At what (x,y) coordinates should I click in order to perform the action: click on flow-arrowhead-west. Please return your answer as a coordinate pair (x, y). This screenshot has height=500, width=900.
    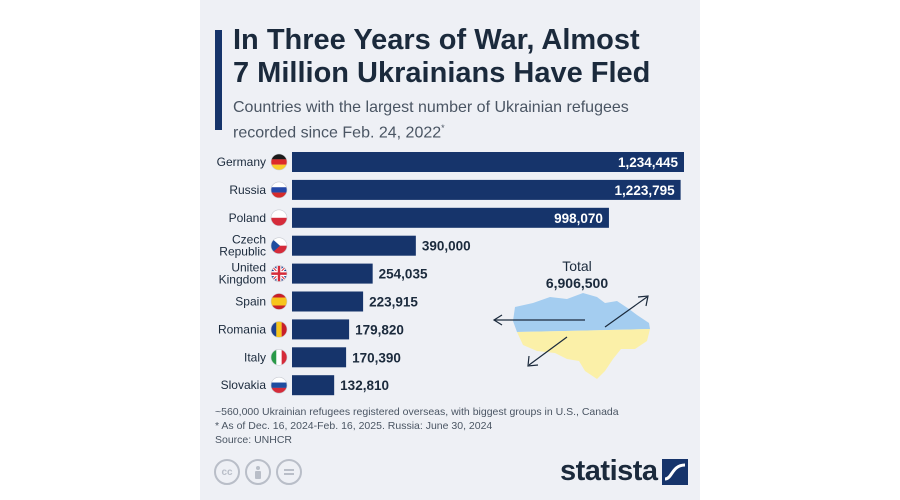
    Looking at the image, I should click on (497, 320).